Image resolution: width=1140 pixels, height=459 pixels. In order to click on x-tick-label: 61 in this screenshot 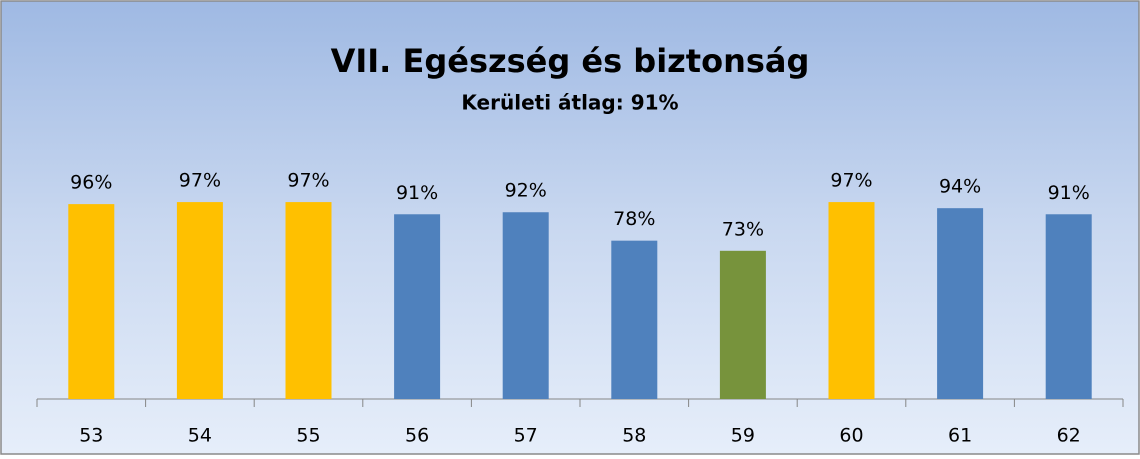, I will do `click(960, 436)`.